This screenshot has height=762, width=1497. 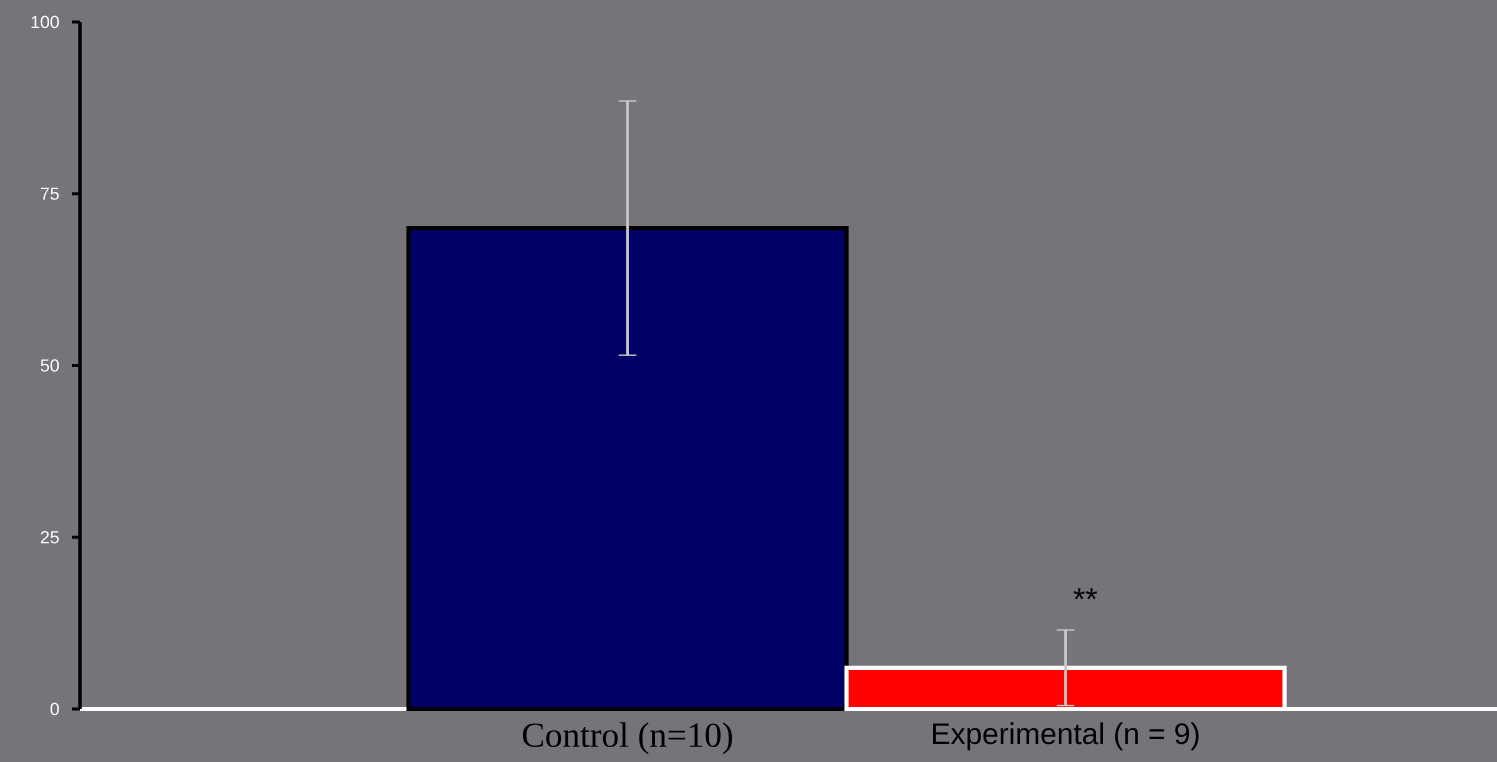 I want to click on y-tick-label: 75, so click(x=49, y=193).